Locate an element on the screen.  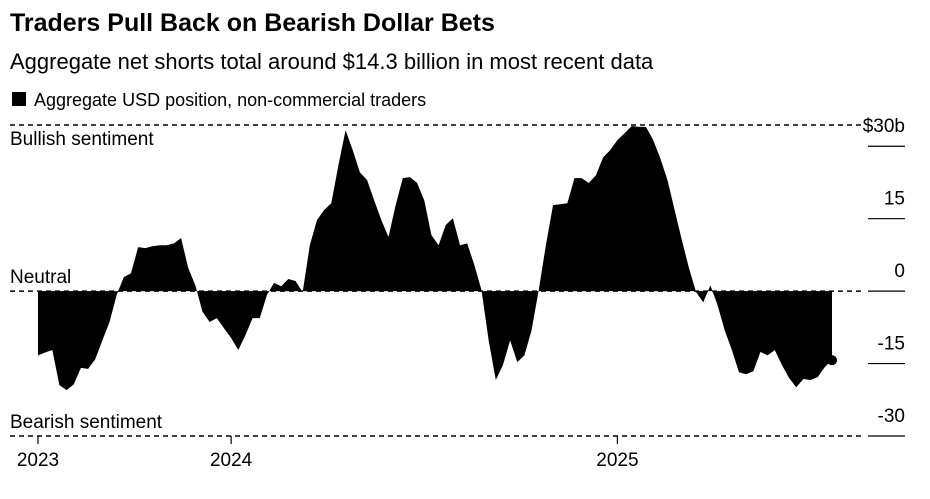
y-tick-label: 15 is located at coordinates (894, 199).